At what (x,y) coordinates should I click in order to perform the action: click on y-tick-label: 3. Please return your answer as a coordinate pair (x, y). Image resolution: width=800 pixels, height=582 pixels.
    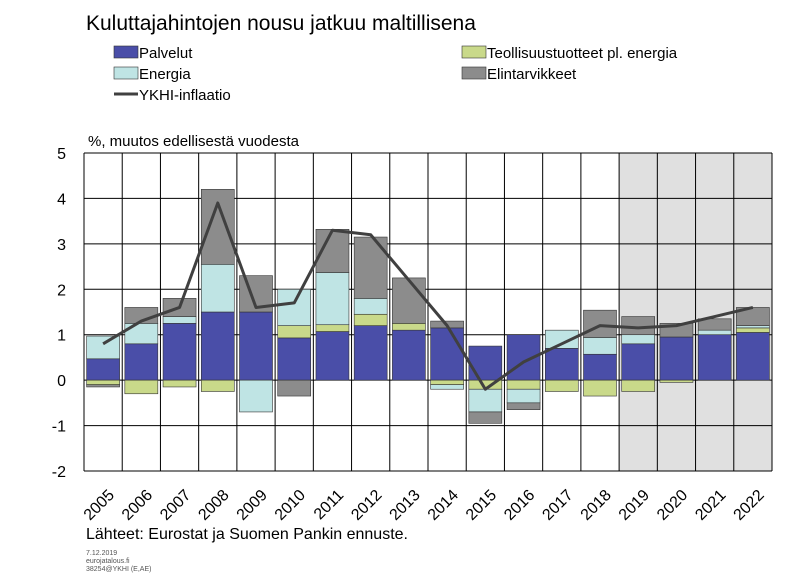
    Looking at the image, I should click on (61, 245).